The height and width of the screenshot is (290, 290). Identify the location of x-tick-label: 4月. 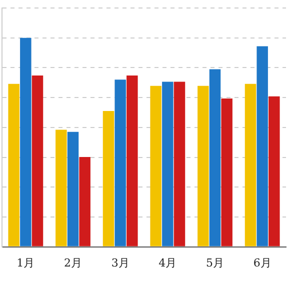
(167, 263).